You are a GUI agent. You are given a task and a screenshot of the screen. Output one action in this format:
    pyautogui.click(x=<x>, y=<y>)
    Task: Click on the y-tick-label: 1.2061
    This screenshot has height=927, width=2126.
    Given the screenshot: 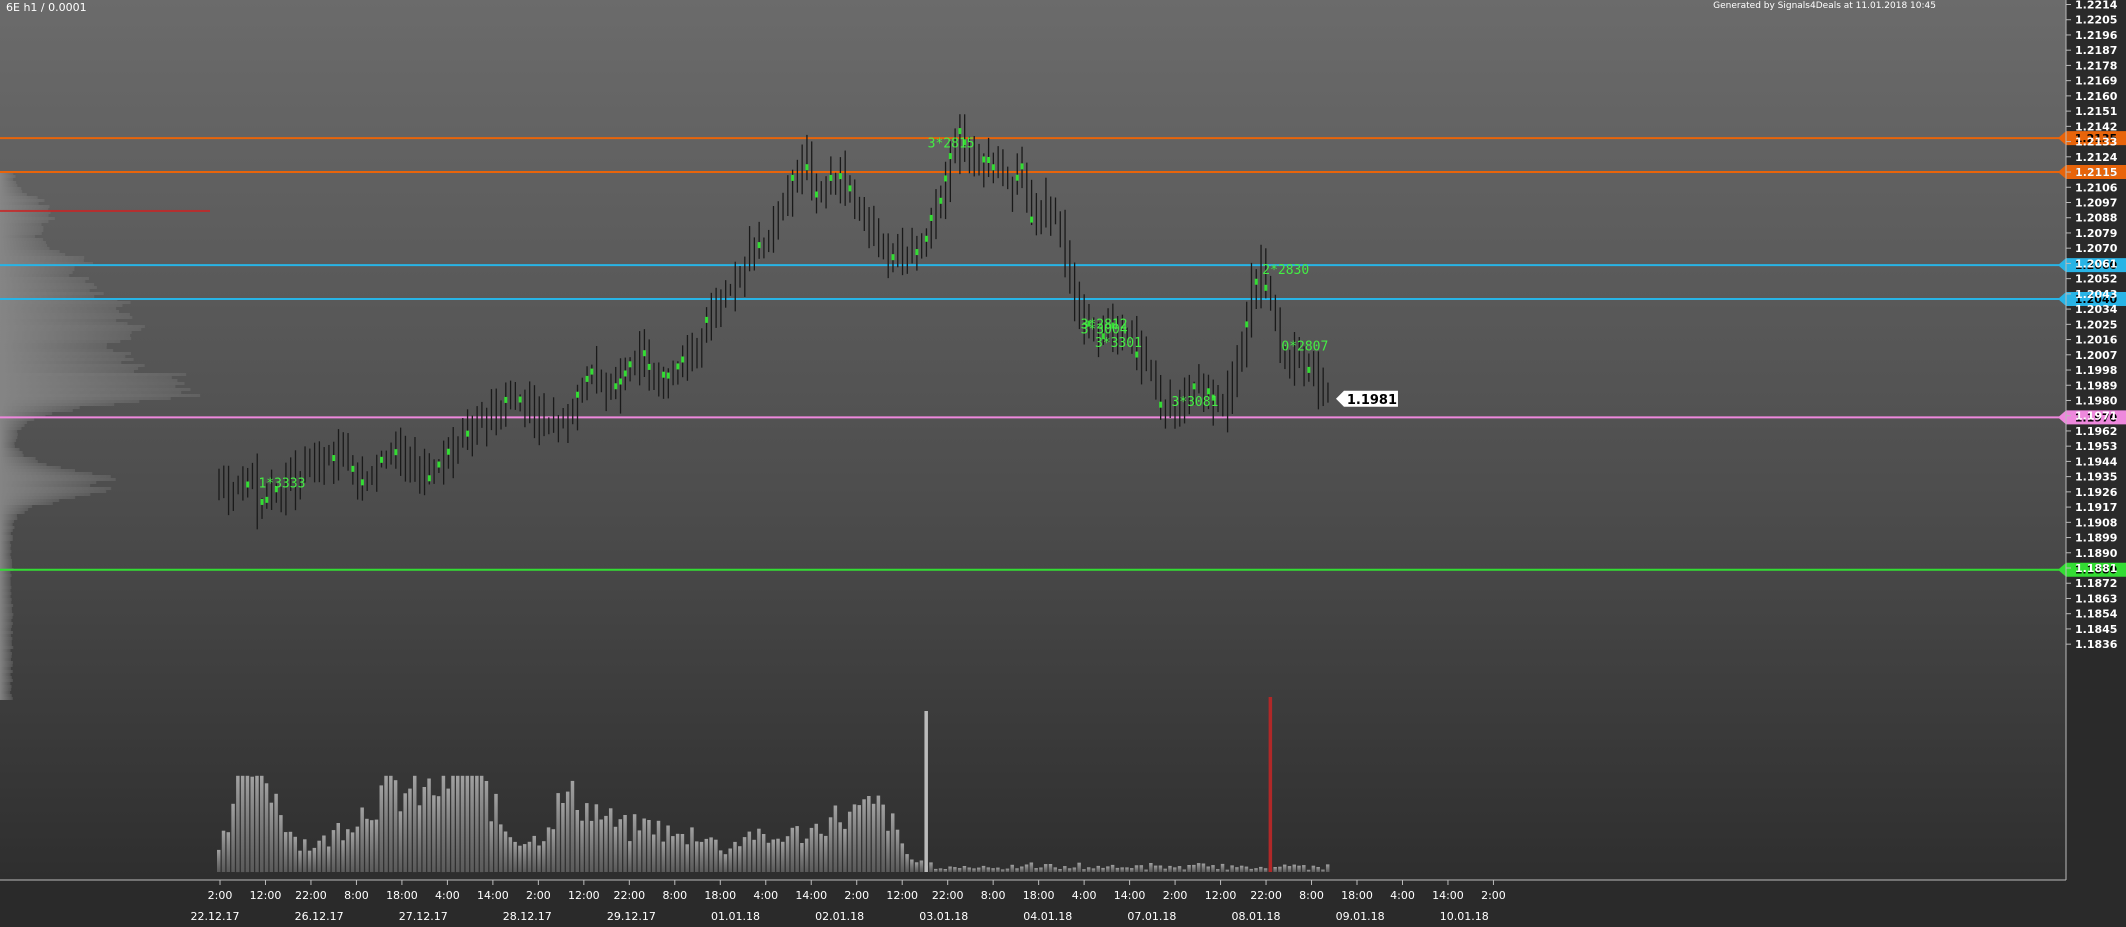 What is the action you would take?
    pyautogui.click(x=2096, y=263)
    